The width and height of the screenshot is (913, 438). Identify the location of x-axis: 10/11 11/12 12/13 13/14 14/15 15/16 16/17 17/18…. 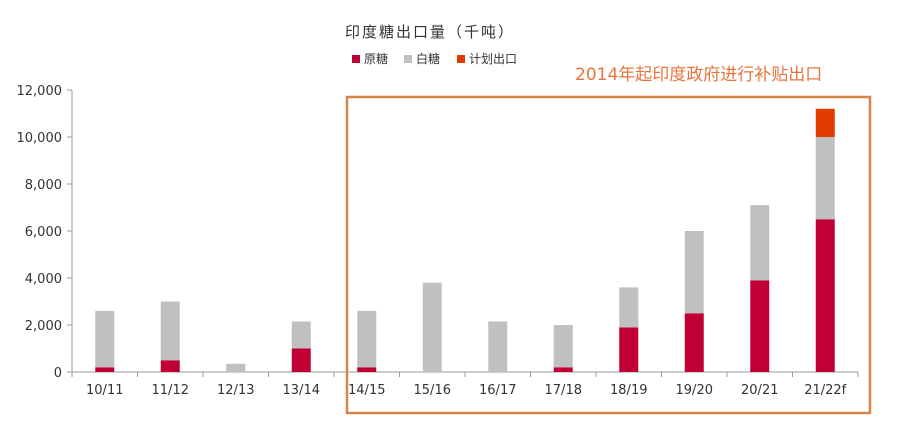
(465, 384).